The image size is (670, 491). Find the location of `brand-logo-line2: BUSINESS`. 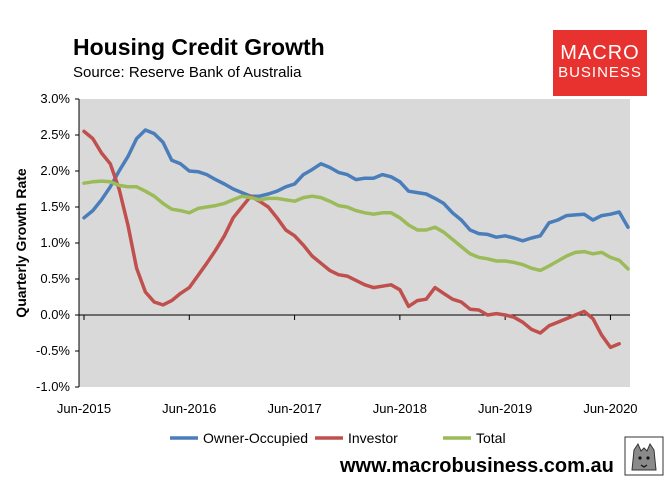

brand-logo-line2: BUSINESS is located at coordinates (600, 72).